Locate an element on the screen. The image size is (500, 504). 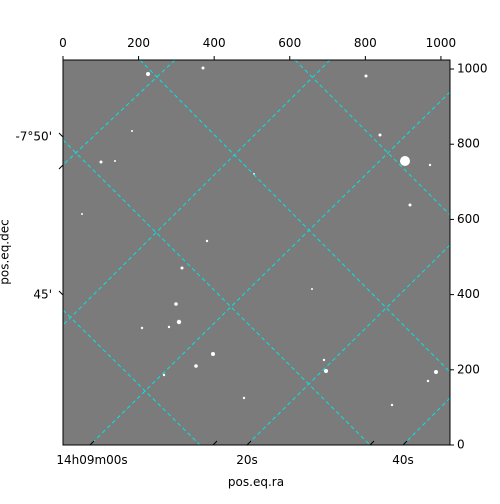
y-tick-label: 1000 is located at coordinates (472, 69).